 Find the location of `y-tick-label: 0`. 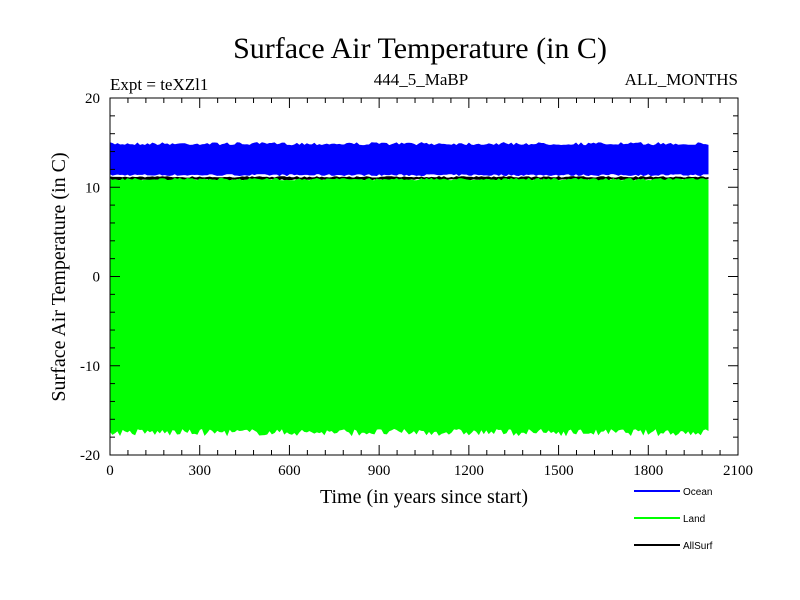

y-tick-label: 0 is located at coordinates (97, 278).